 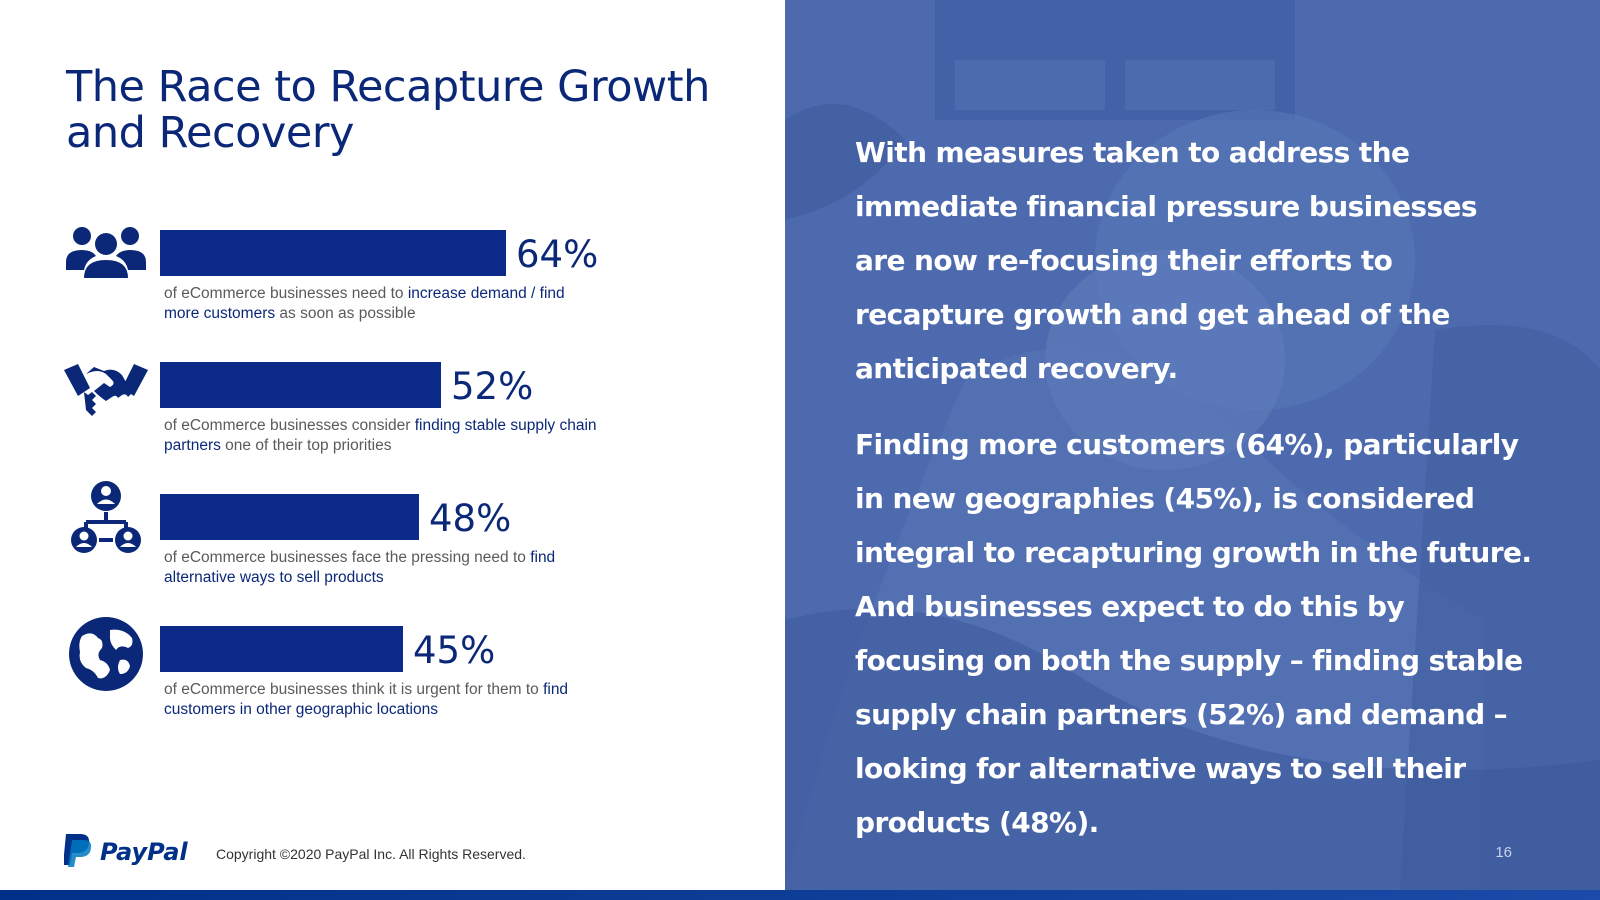 I want to click on stat-value-3: 48%, so click(x=470, y=518).